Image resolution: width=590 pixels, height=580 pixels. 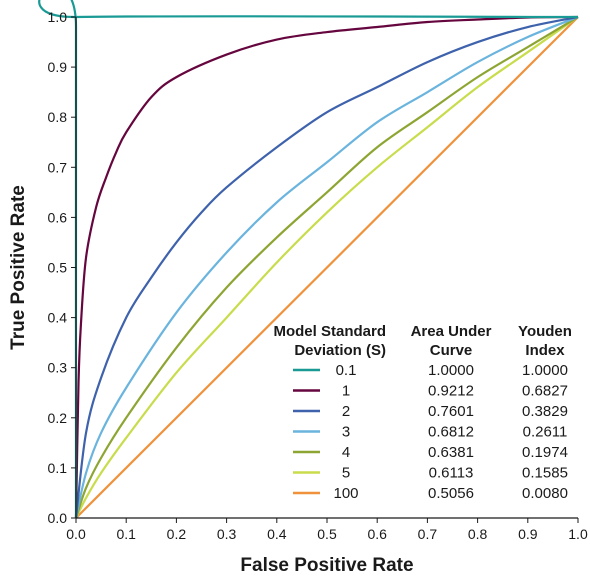 What do you see at coordinates (58, 268) in the screenshot?
I see `y-tick-label: 0.5` at bounding box center [58, 268].